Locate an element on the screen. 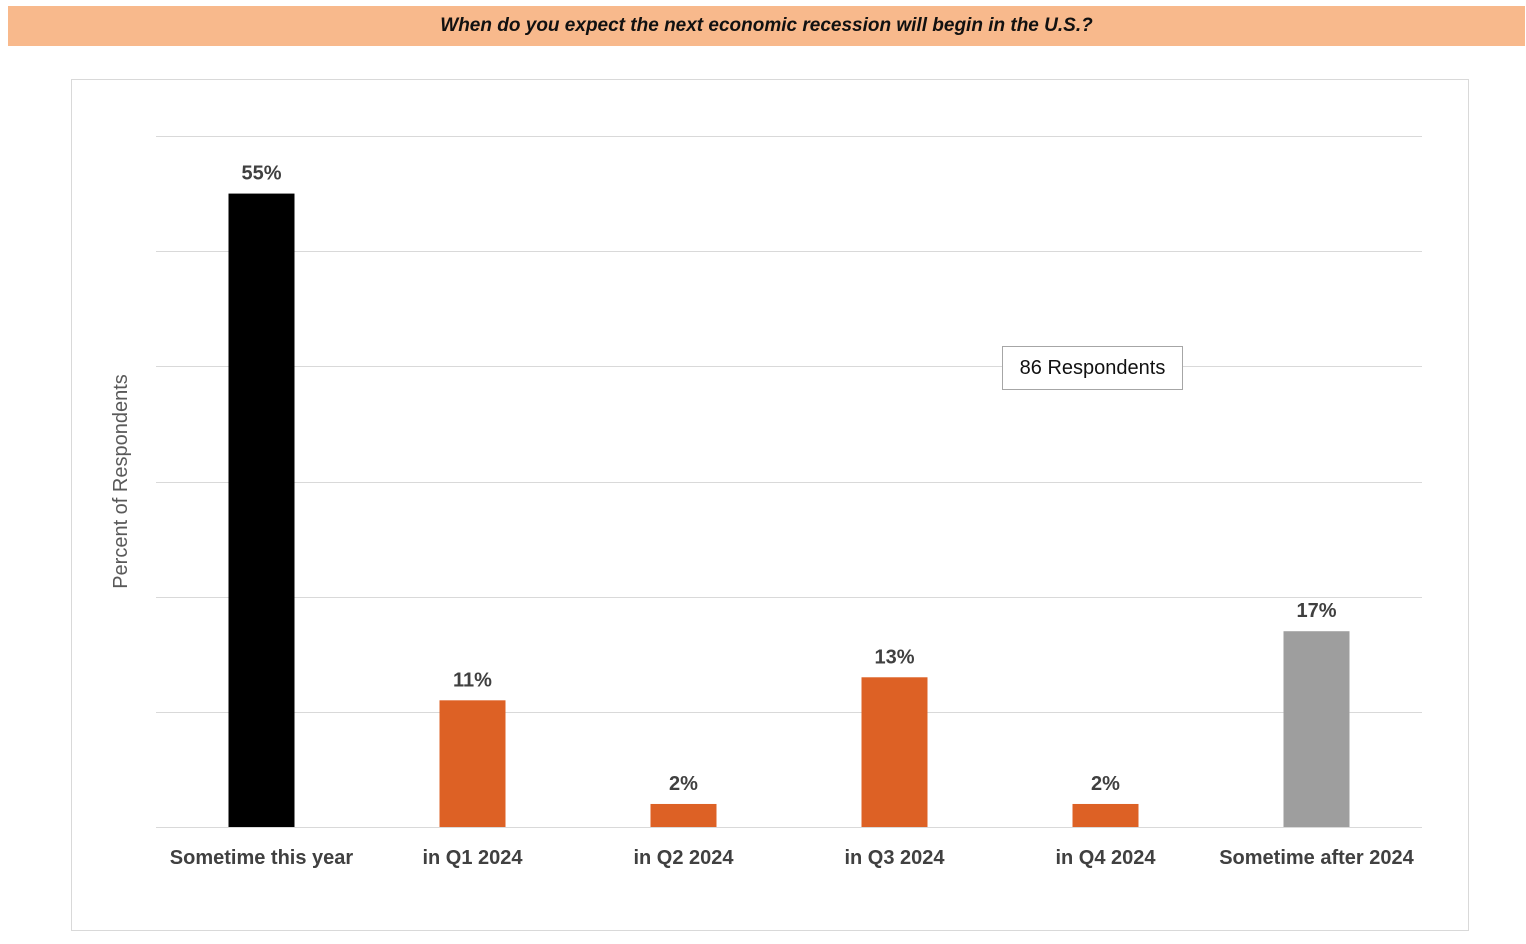  x-tick-label: in Q3 2024 is located at coordinates (894, 858).